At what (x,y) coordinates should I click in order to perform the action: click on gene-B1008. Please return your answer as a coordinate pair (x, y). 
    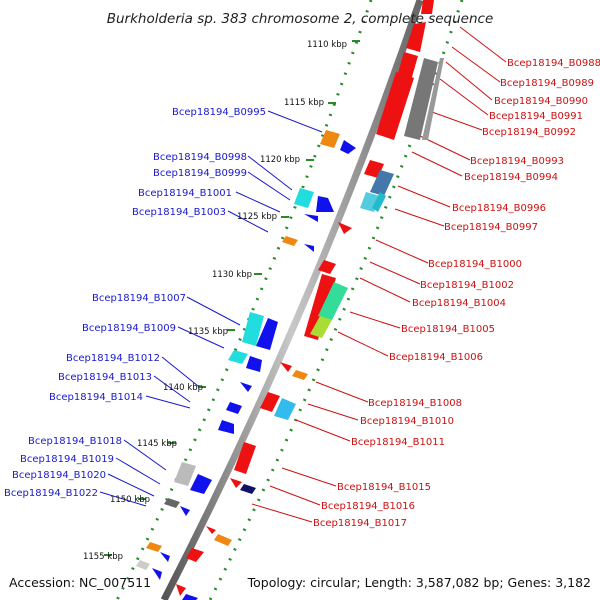
    Looking at the image, I should click on (300, 375).